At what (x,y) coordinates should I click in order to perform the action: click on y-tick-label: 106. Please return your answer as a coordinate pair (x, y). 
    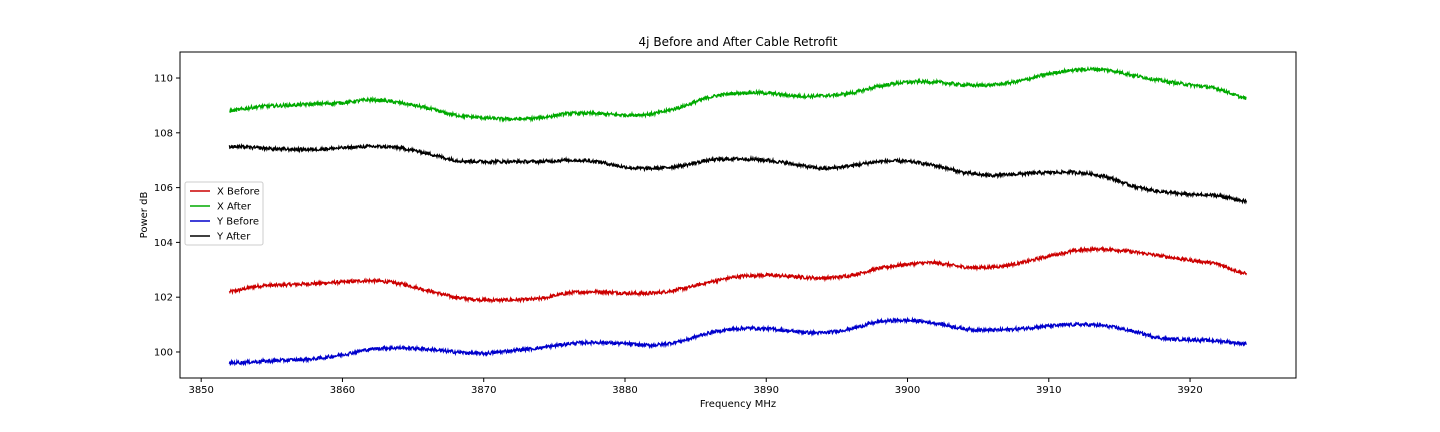
    Looking at the image, I should click on (163, 188).